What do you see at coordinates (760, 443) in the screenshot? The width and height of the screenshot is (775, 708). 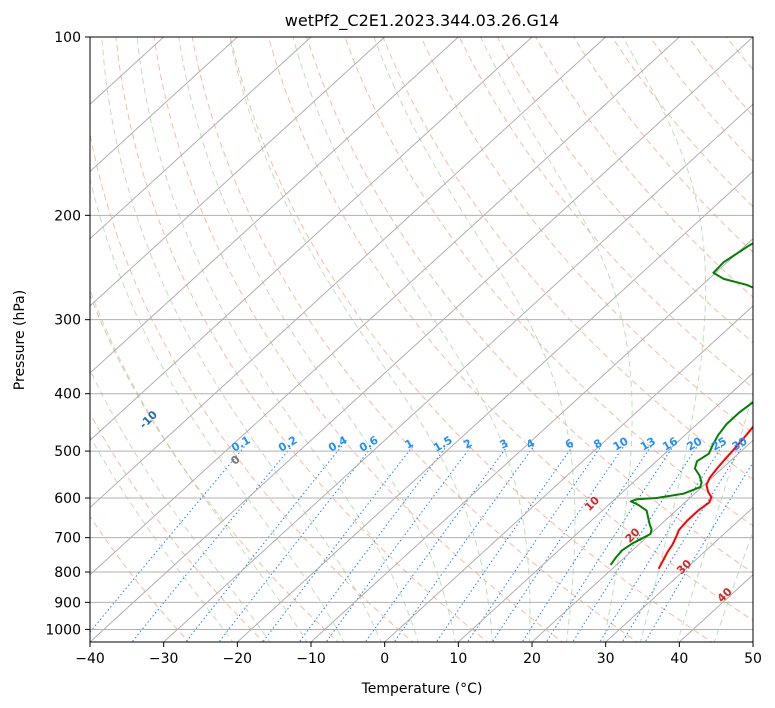 I see `mixing-ratio-label: 36` at bounding box center [760, 443].